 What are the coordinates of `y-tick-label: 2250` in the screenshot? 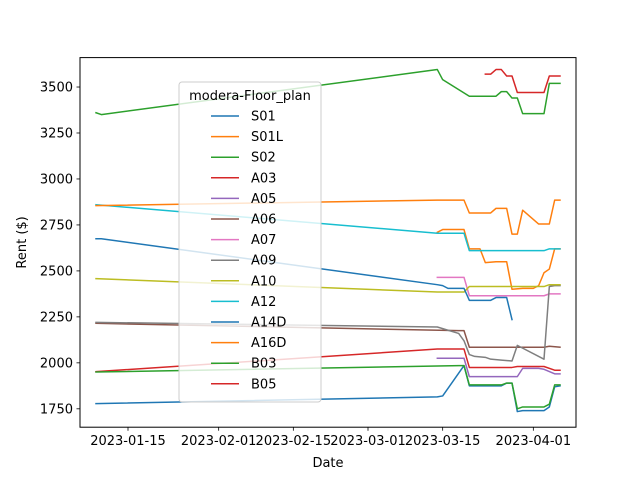 It's located at (56, 317).